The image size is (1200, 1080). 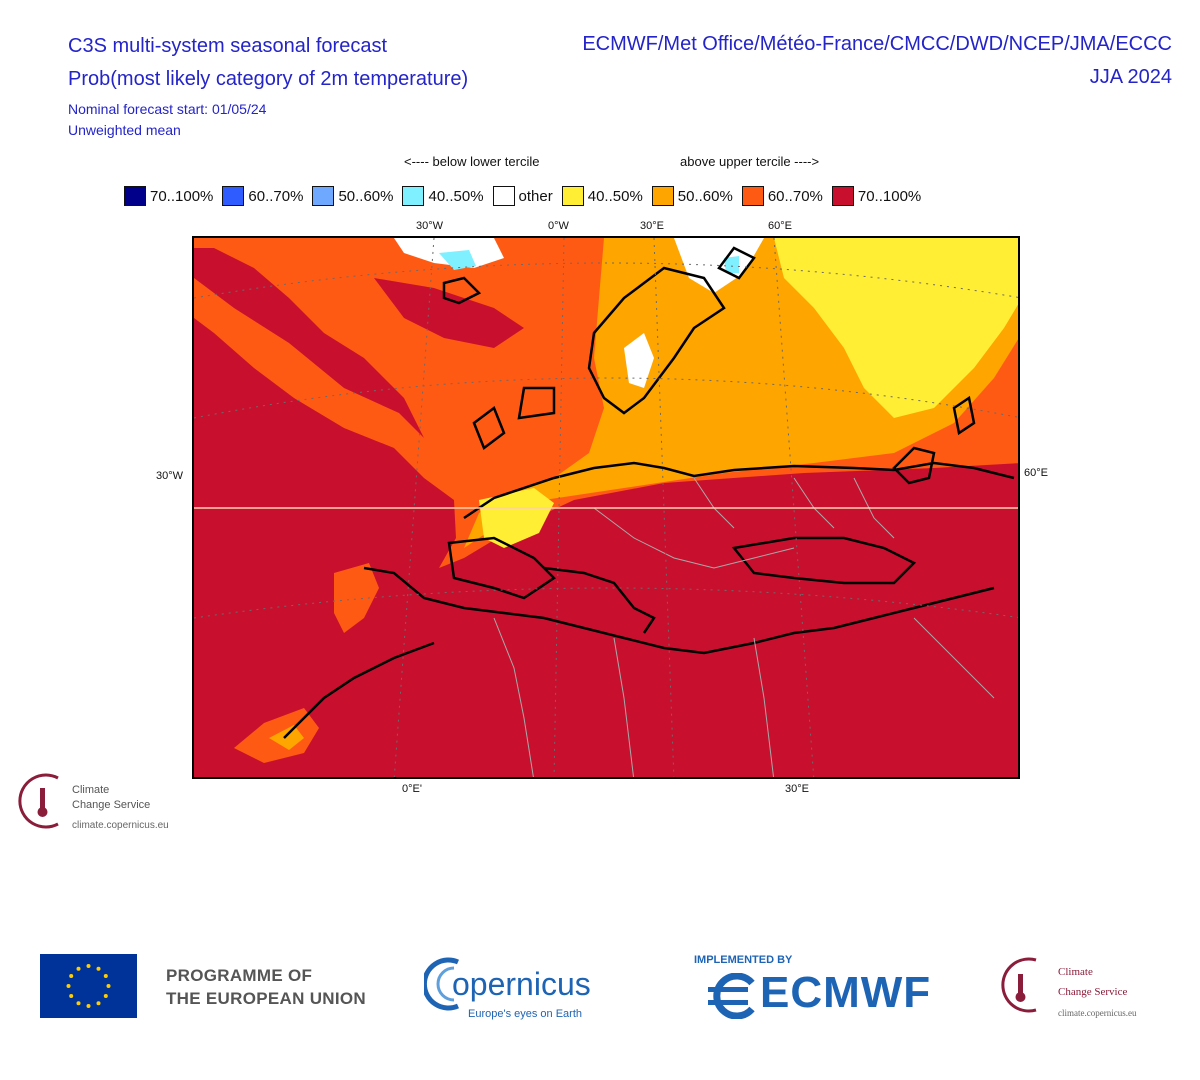 I want to click on ecmwf-logo: ECMWF, so click(x=824, y=995).